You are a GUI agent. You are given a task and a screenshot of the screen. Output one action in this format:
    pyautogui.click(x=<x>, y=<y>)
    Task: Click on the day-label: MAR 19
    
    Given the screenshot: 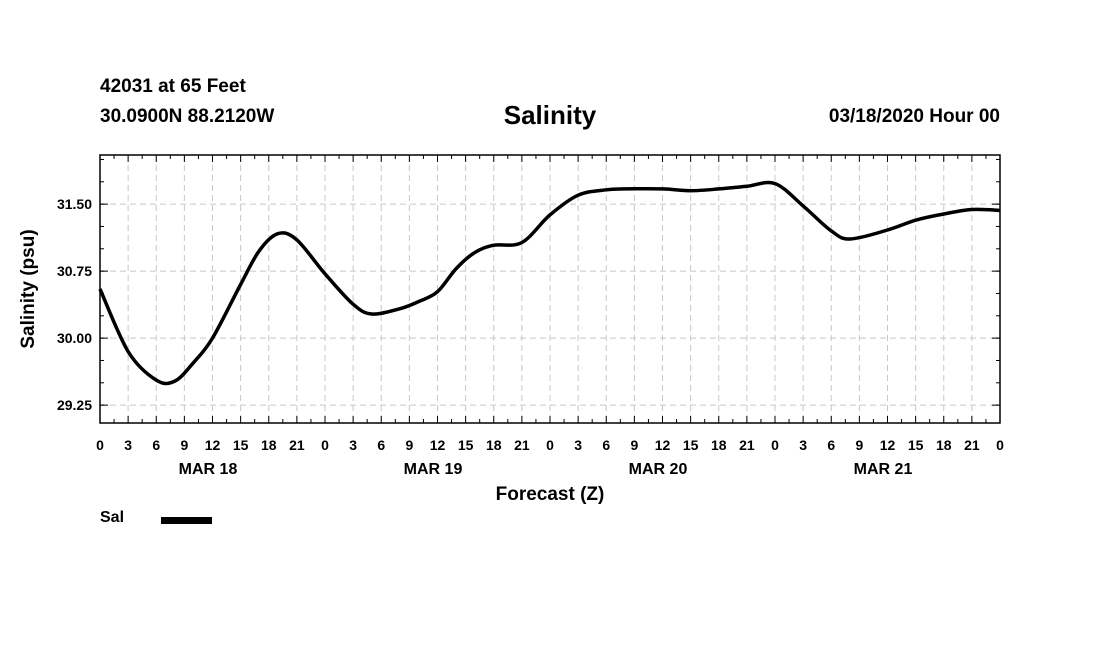 What is the action you would take?
    pyautogui.click(x=433, y=469)
    